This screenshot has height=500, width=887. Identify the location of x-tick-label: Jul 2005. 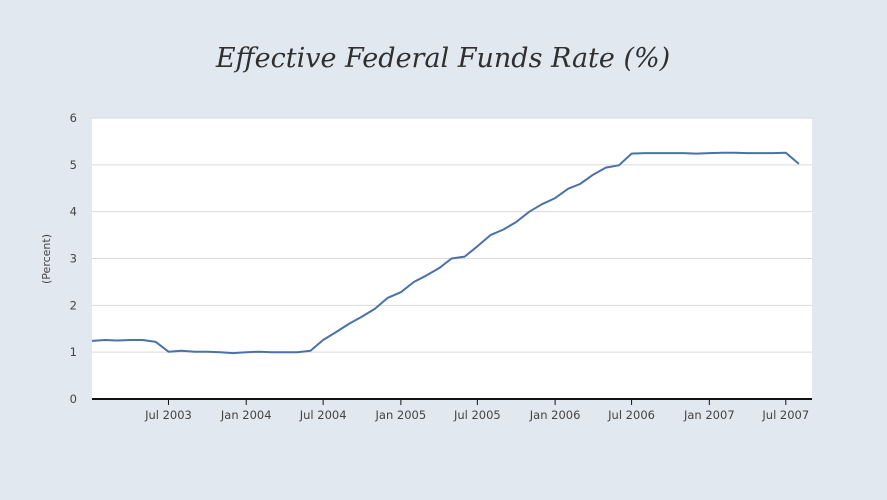
(477, 415).